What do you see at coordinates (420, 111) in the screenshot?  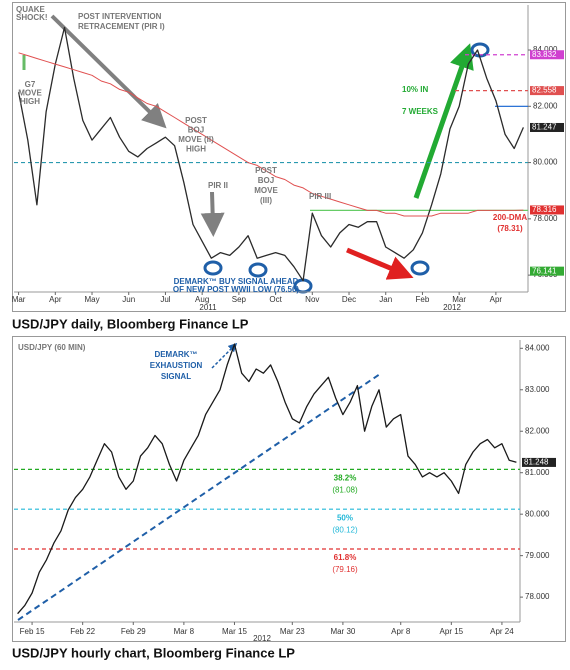 I see `annotation: 7 WEEKS` at bounding box center [420, 111].